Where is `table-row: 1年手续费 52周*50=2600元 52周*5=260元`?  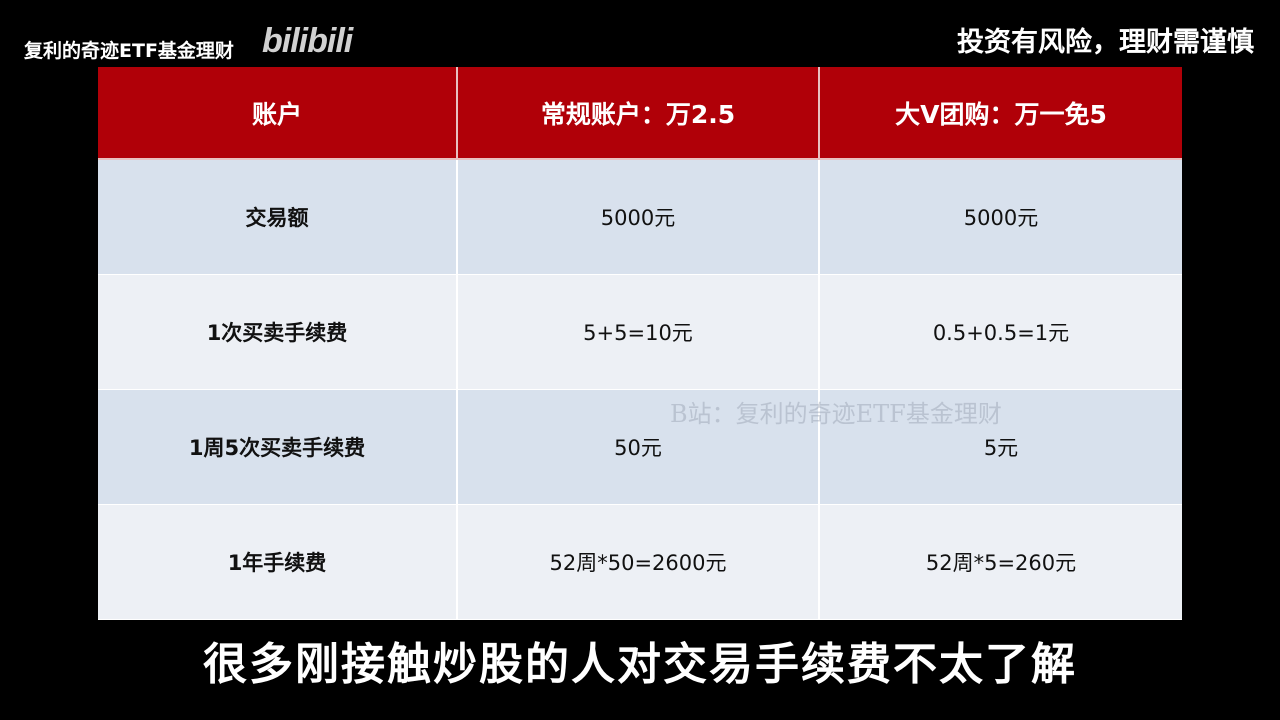 table-row: 1年手续费 52周*50=2600元 52周*5=260元 is located at coordinates (640, 562).